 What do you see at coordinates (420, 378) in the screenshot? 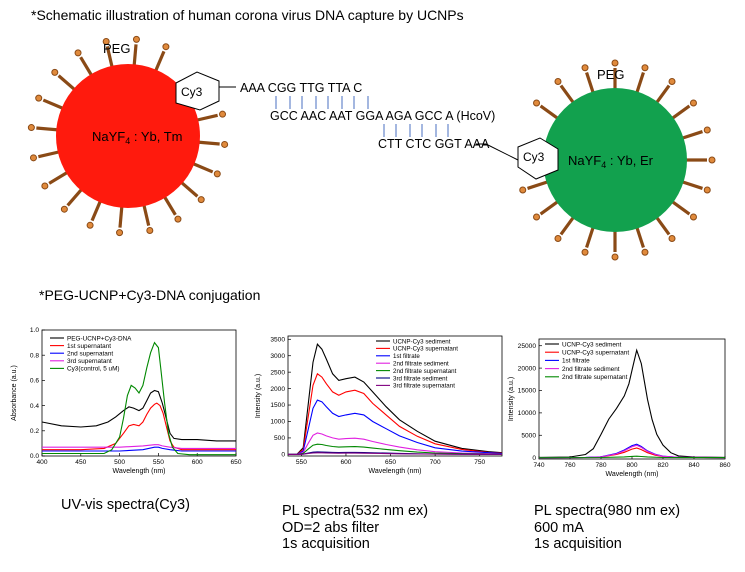
I see `legend-label: 3rd filtrate sediment` at bounding box center [420, 378].